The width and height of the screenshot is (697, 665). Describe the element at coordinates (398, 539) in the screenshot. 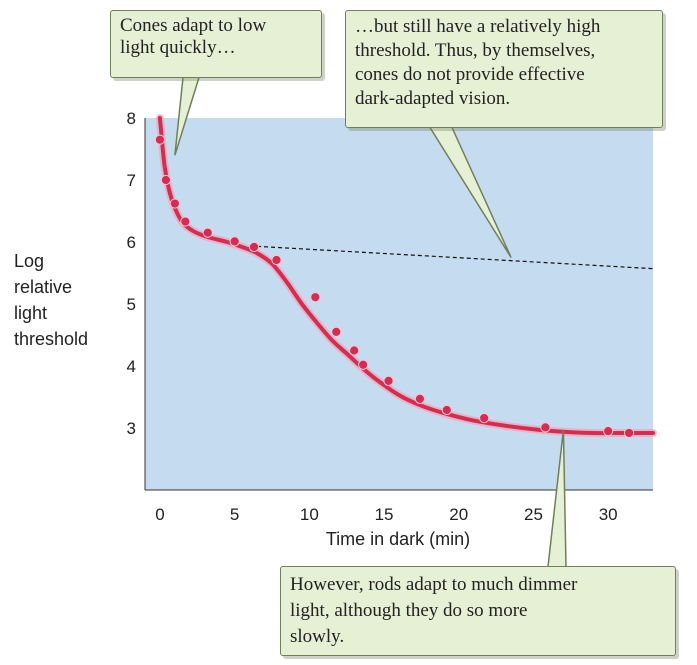

I see `x-axis-title: Time in dark (min)` at that location.